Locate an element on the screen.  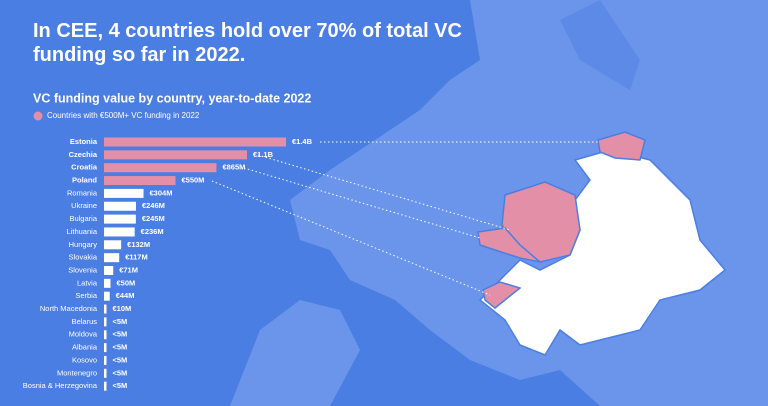
category-label: Serbia is located at coordinates (86, 295).